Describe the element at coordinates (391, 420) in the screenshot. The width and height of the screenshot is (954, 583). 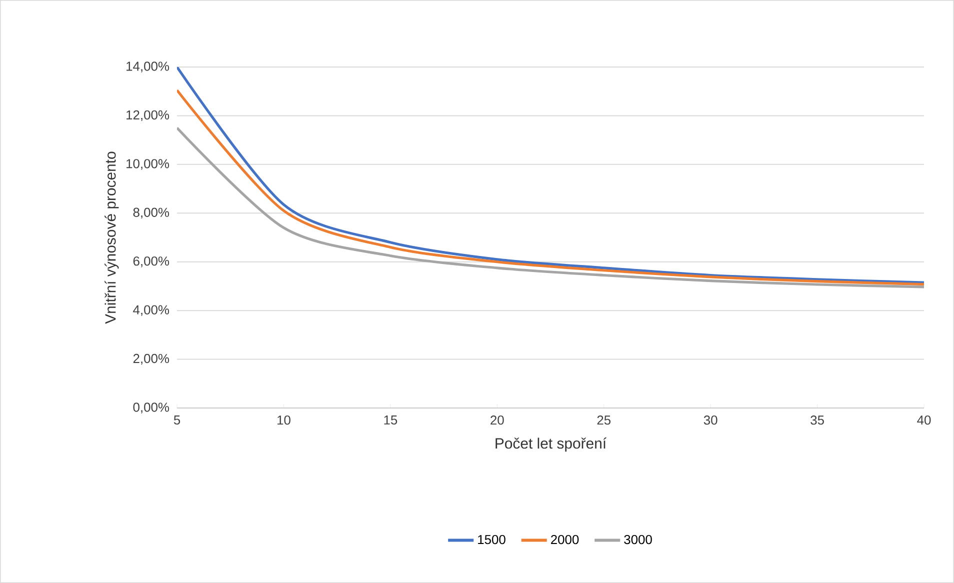
I see `x-tick-label: 15` at that location.